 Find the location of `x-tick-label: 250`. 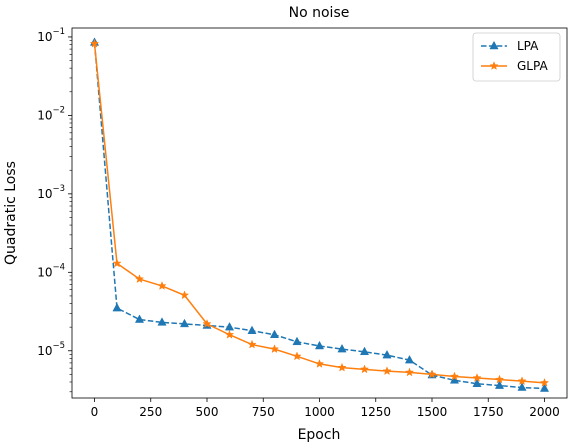

x-tick-label: 250 is located at coordinates (150, 412).